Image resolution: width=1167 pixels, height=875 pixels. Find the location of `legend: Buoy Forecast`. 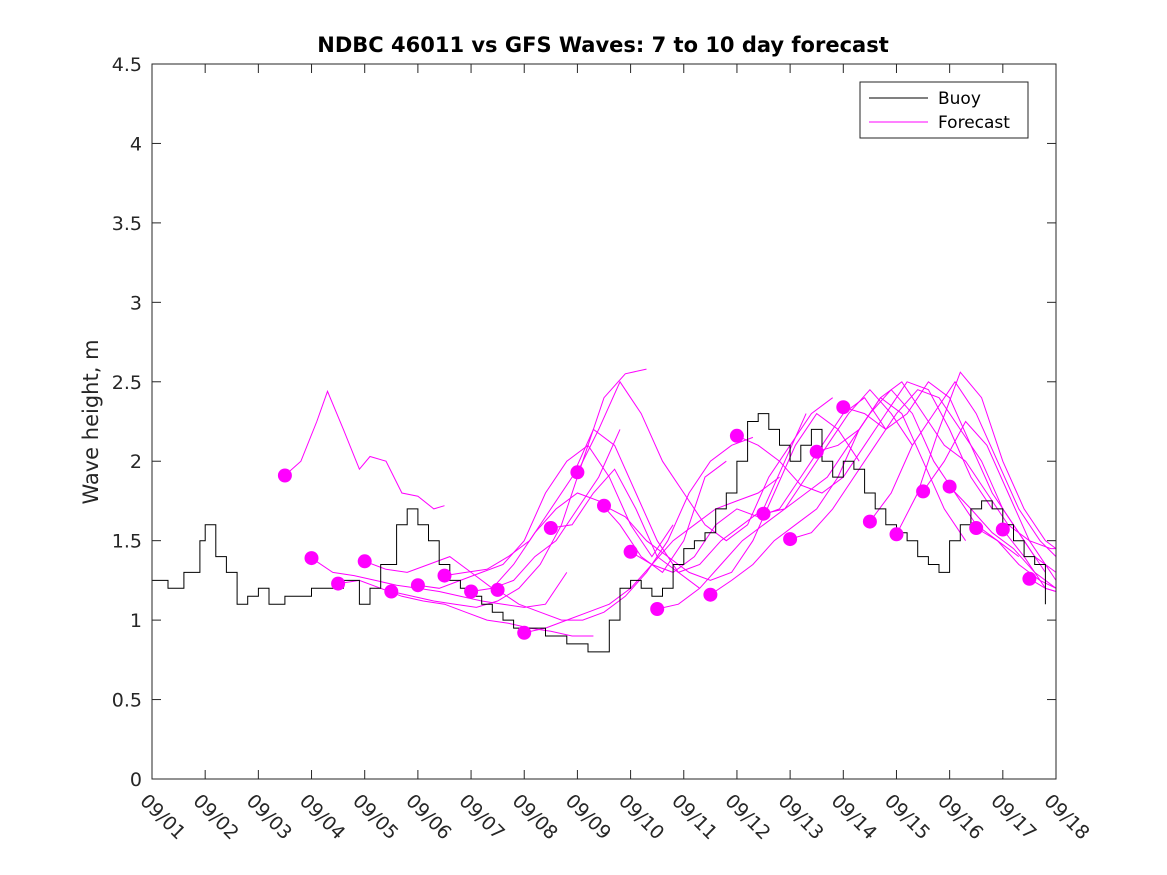

legend: Buoy Forecast is located at coordinates (944, 110).